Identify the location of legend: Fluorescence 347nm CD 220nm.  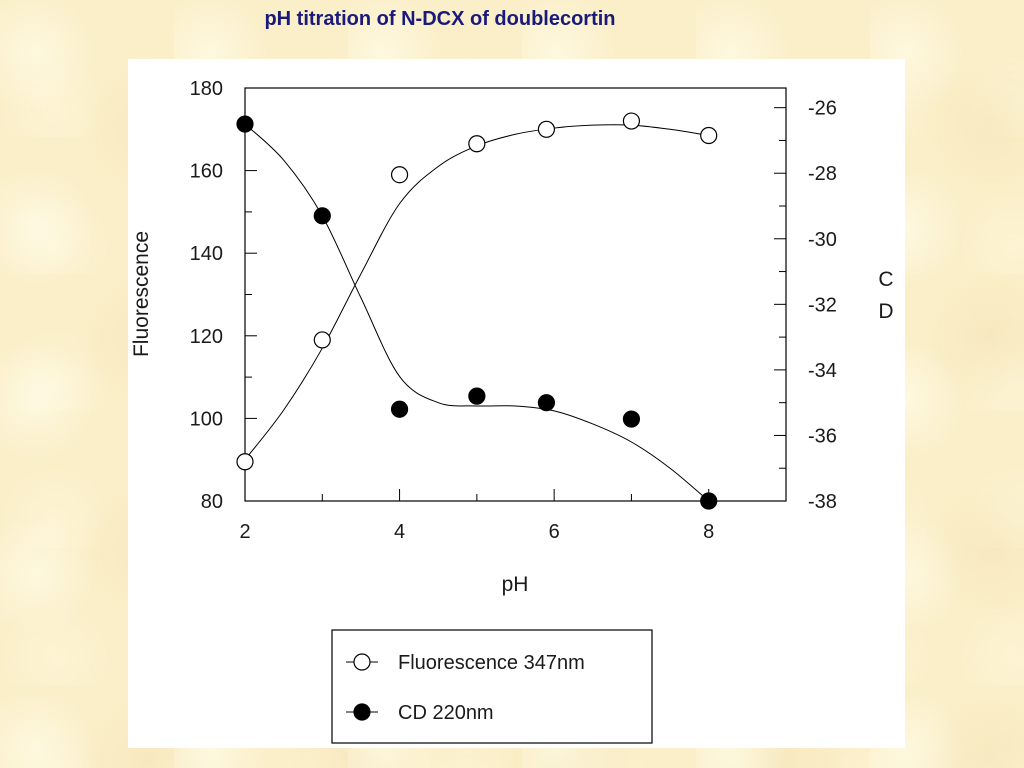
(492, 686).